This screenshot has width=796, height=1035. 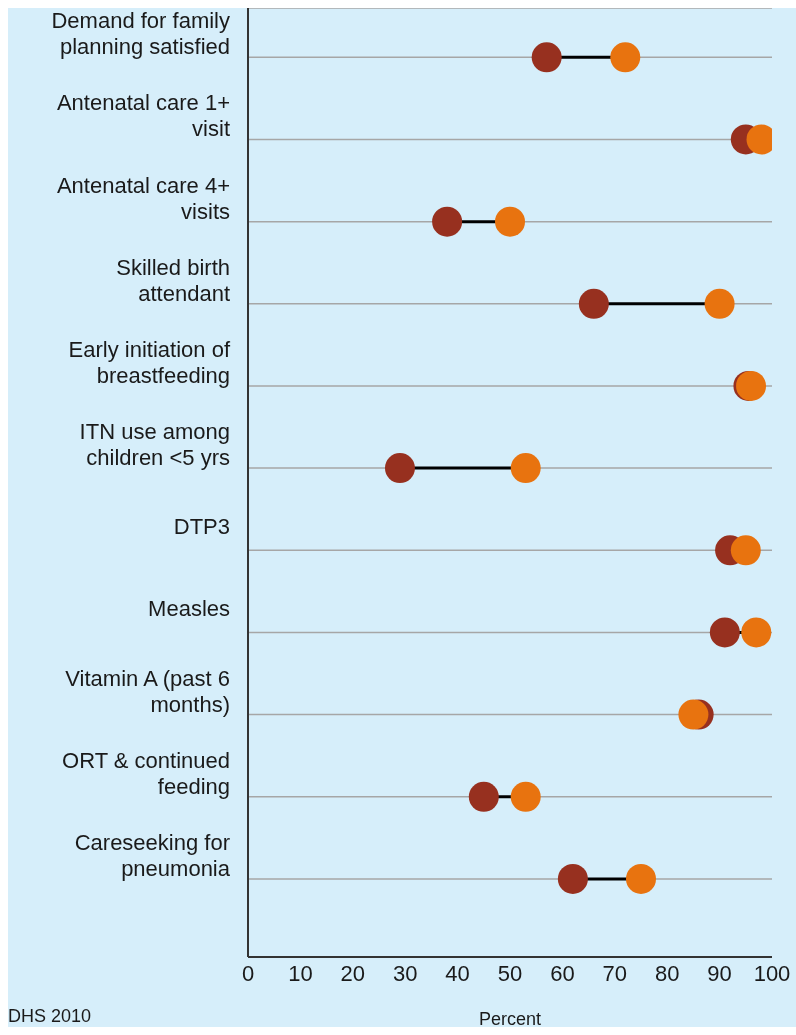 What do you see at coordinates (143, 116) in the screenshot?
I see `y-tick-label: Antenatal care 1+ visit` at bounding box center [143, 116].